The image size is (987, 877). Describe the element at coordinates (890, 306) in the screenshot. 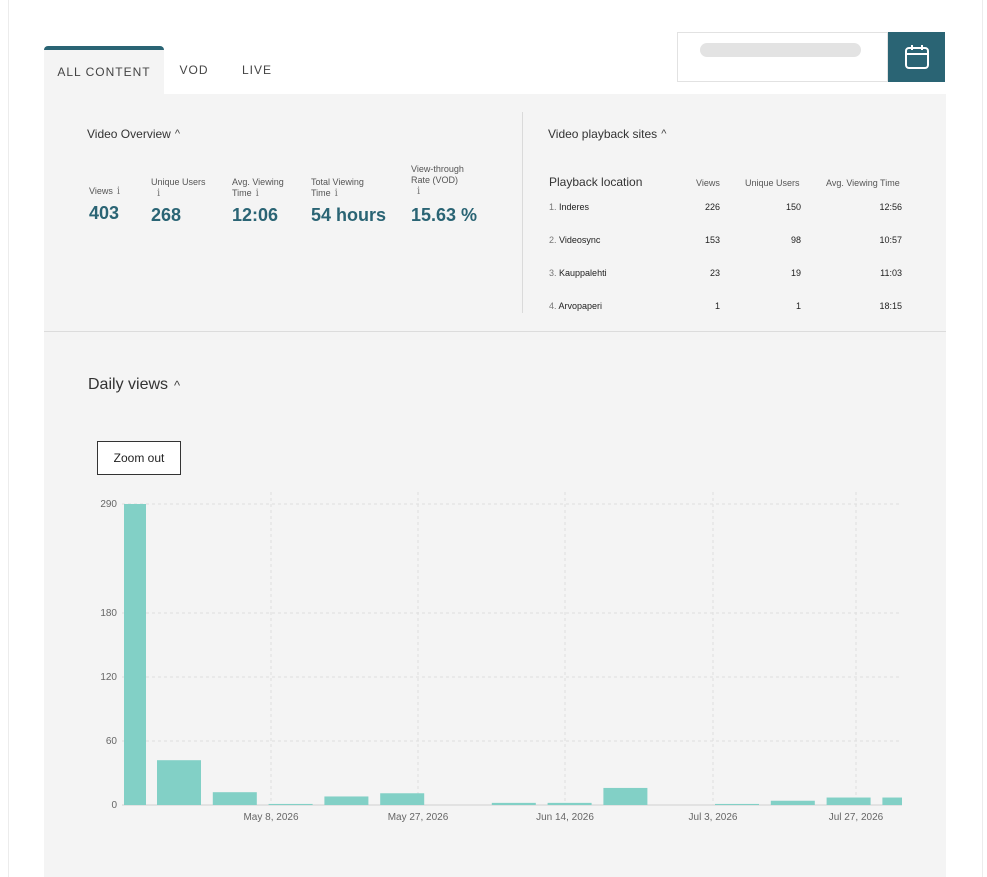

I see `row-avg: 18:15` at that location.